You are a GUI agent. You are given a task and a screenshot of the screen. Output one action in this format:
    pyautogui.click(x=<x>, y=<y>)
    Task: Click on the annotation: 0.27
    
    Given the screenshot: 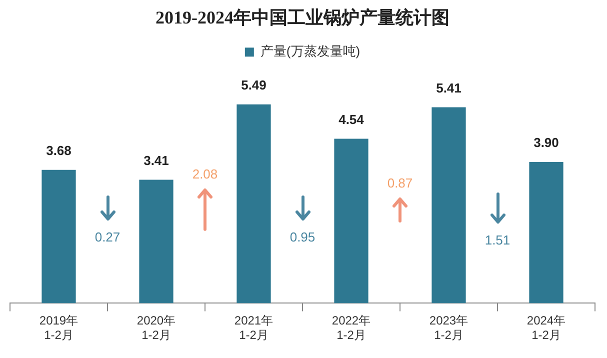 What is the action you would take?
    pyautogui.click(x=107, y=237)
    